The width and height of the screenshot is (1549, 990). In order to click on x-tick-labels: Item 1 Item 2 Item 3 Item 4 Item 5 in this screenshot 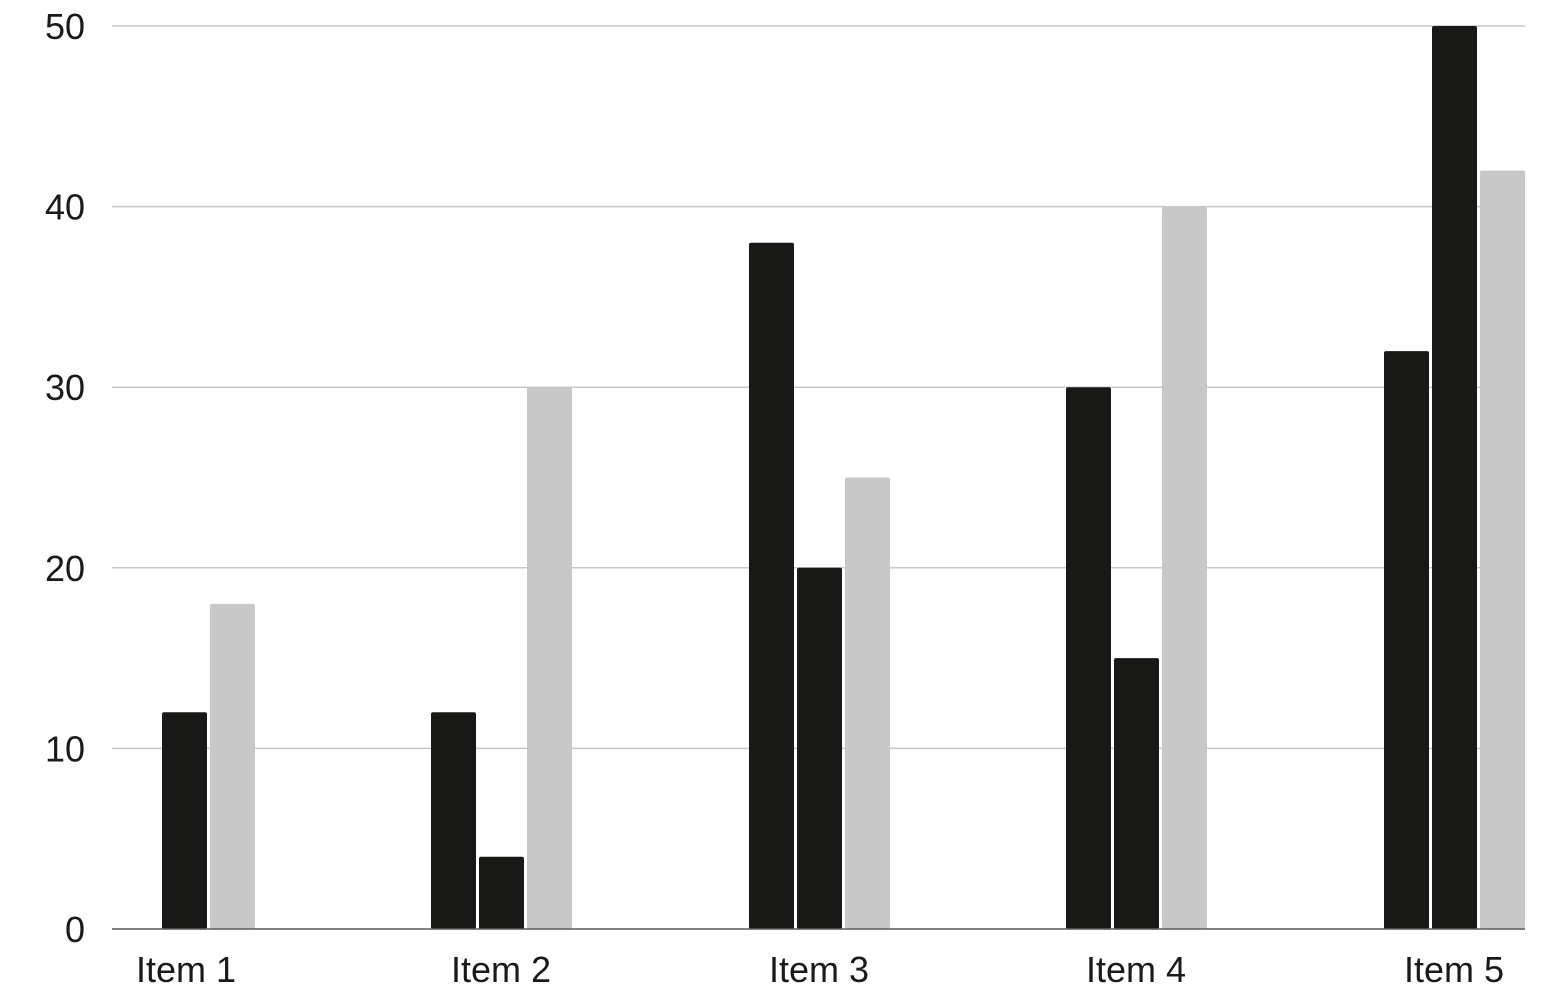, I will do `click(820, 969)`.